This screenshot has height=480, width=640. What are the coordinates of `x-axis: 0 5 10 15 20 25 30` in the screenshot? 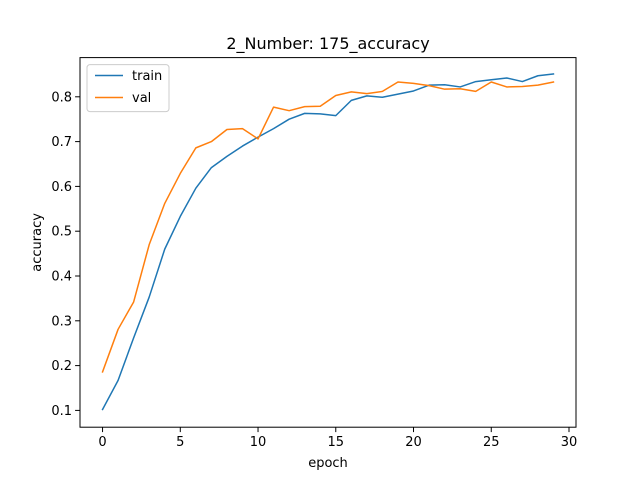 It's located at (337, 438).